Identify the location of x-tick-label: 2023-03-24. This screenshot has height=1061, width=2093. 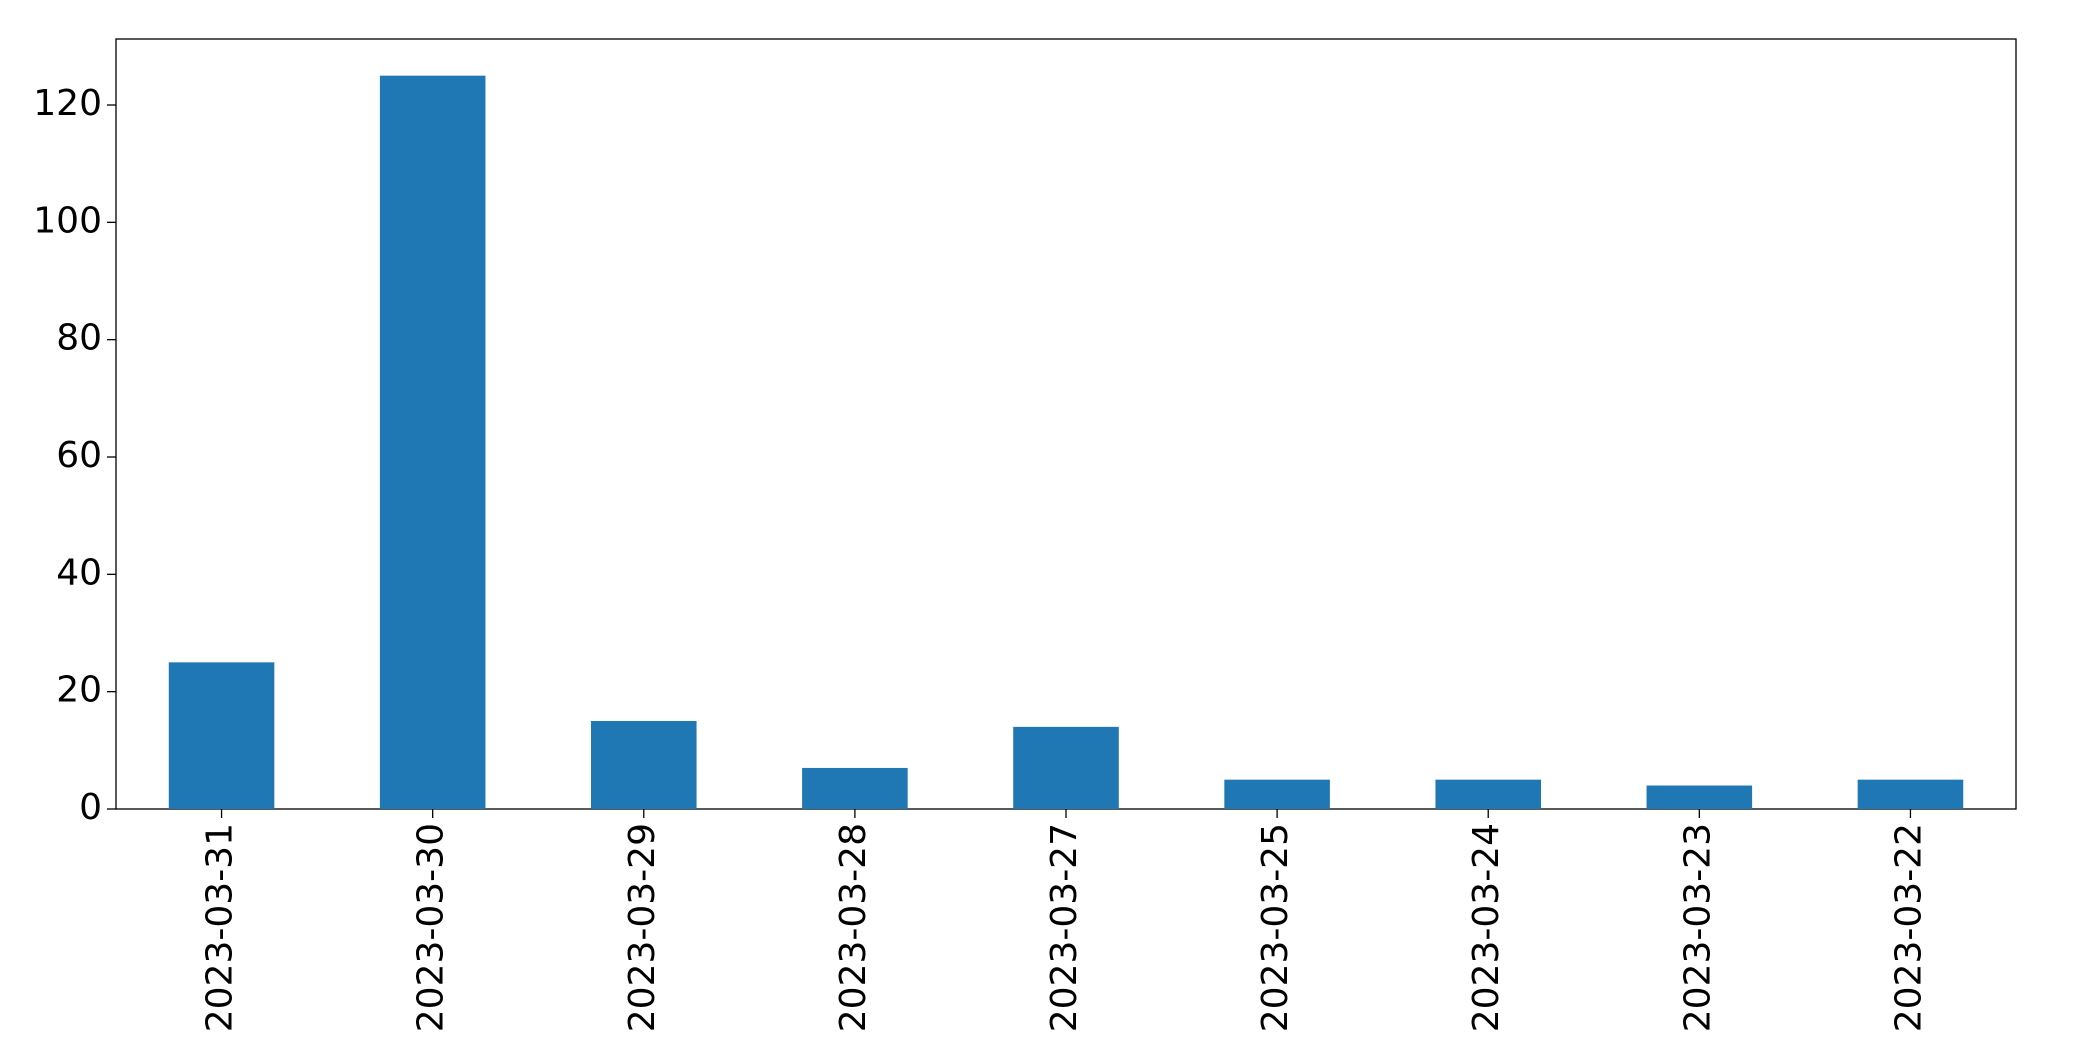
(1486, 927).